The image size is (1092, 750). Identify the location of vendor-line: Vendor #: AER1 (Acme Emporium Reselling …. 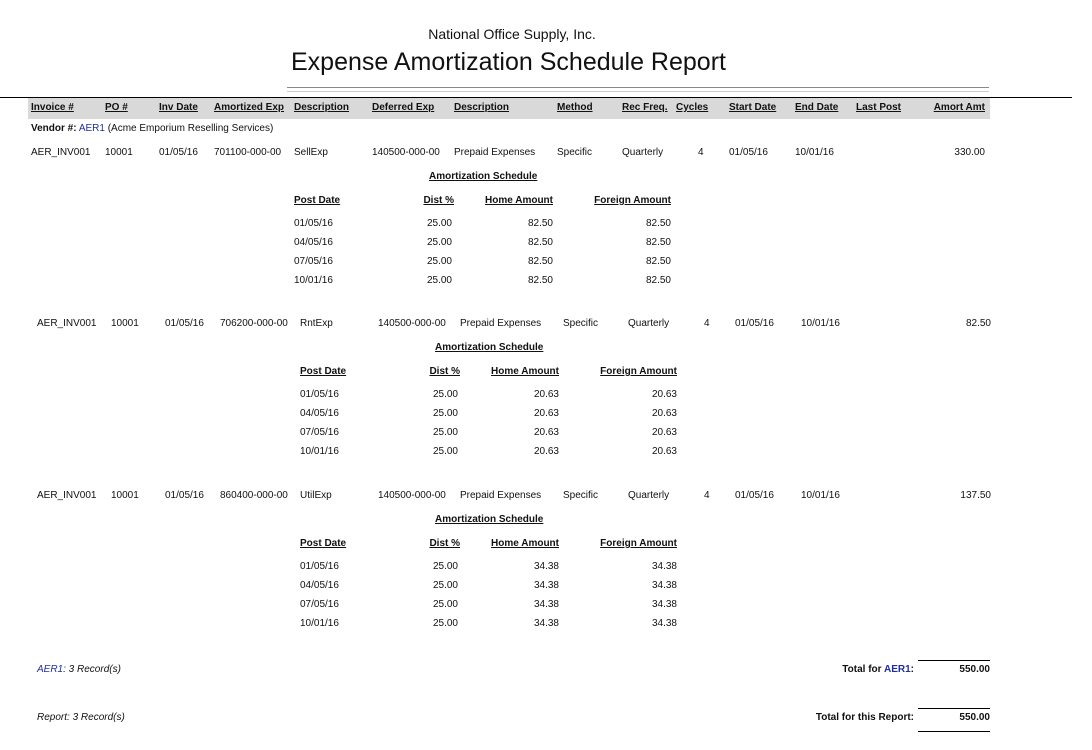
(152, 129).